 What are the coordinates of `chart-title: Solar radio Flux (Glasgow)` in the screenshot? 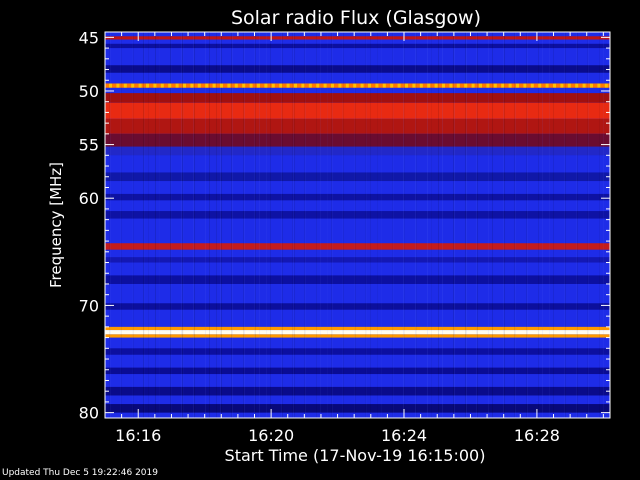 It's located at (356, 18).